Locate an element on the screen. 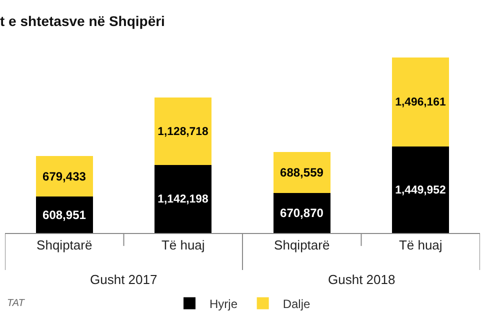 The image size is (485, 325). data-label: 1,449,952 is located at coordinates (420, 190).